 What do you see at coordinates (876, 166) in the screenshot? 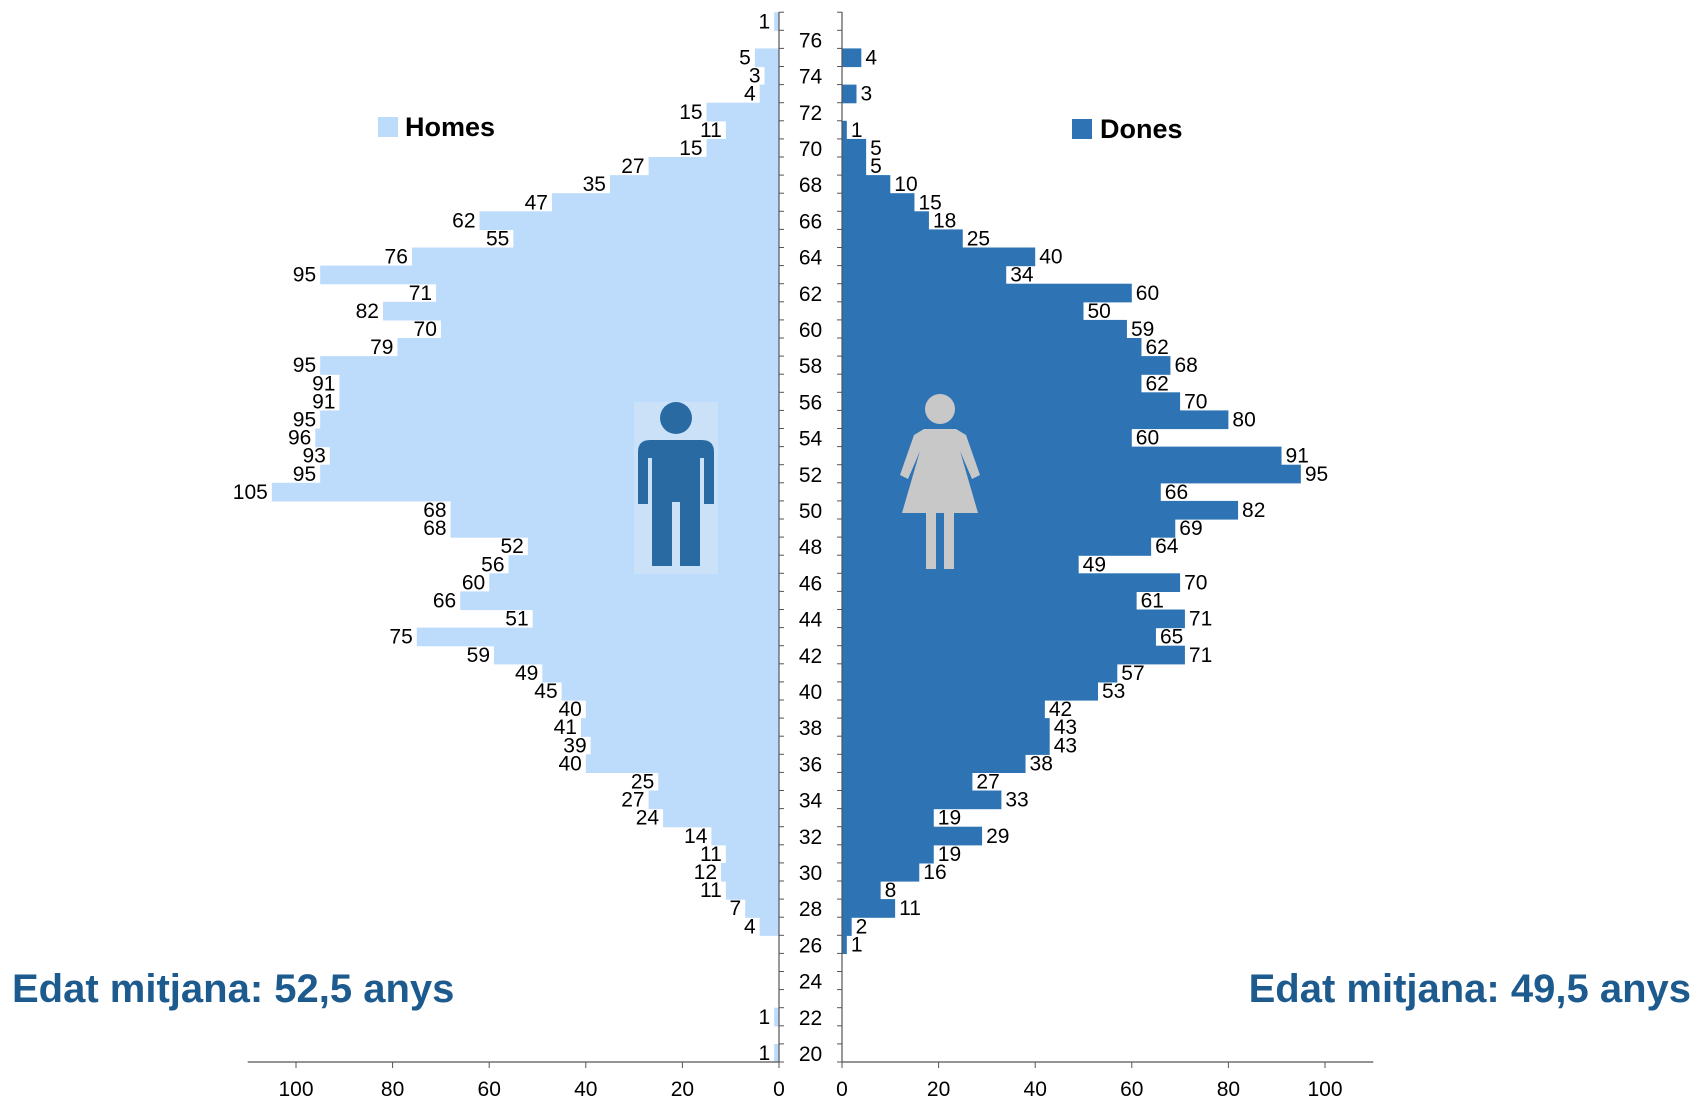
I see `label-dones-age-69: 5` at bounding box center [876, 166].